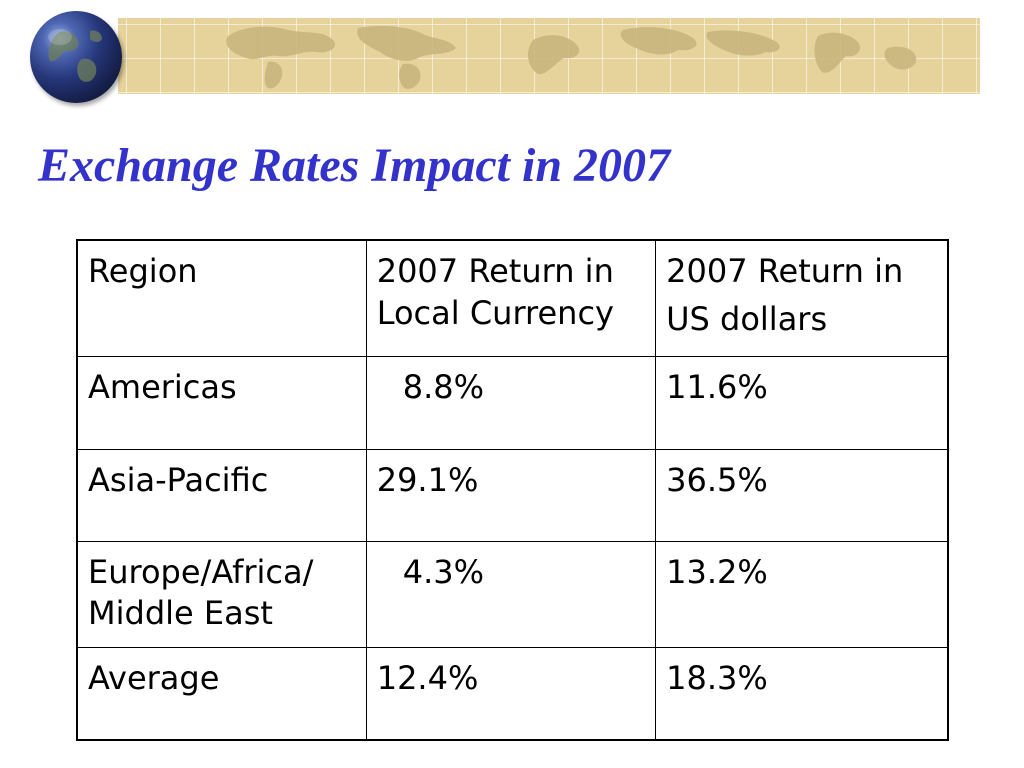 The image size is (1024, 768). What do you see at coordinates (747, 318) in the screenshot?
I see `header-usd-line2: US dollars` at bounding box center [747, 318].